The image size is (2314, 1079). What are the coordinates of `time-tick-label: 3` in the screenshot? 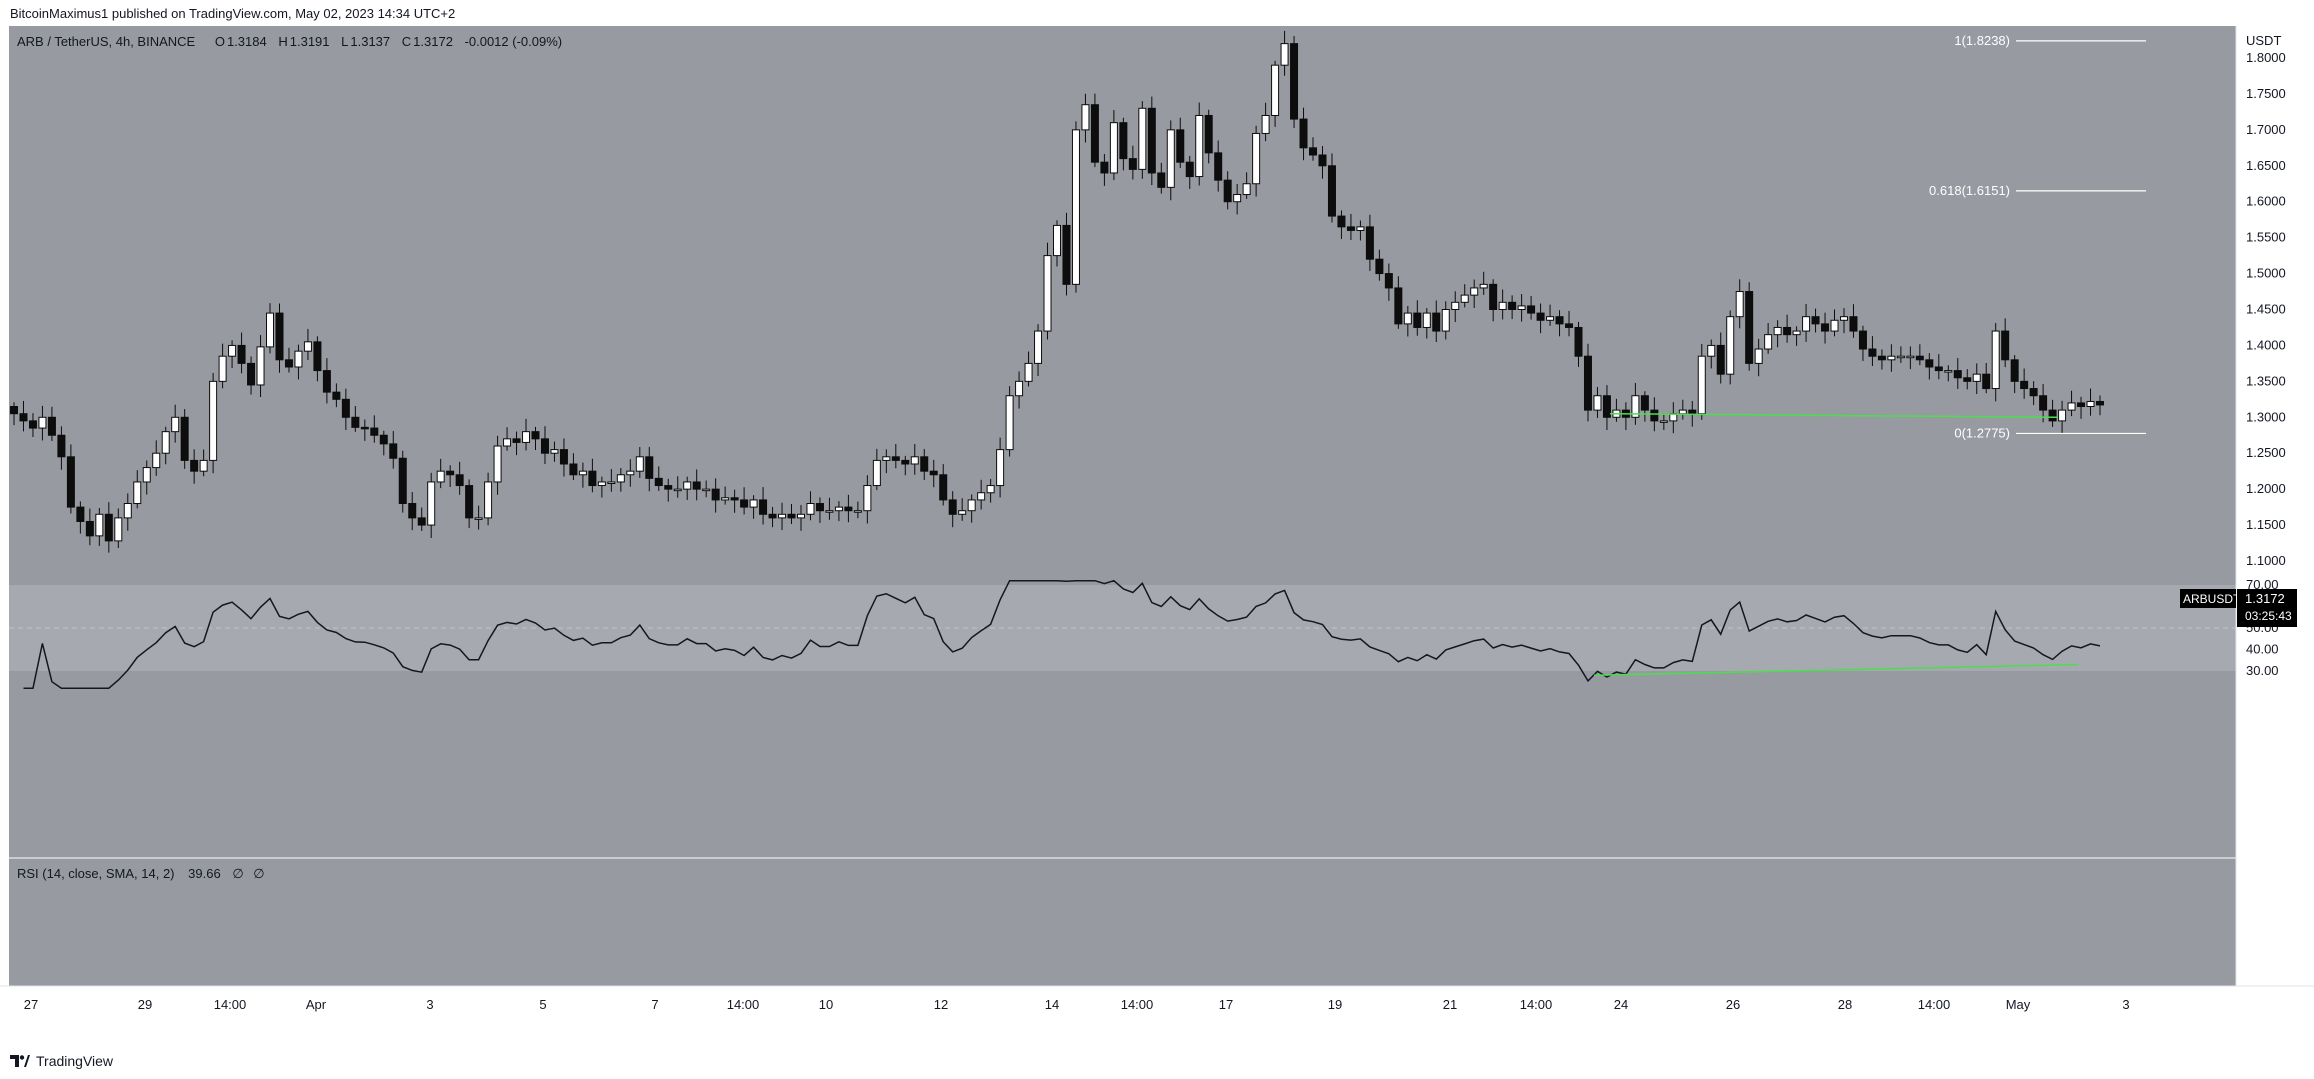 It's located at (429, 1004).